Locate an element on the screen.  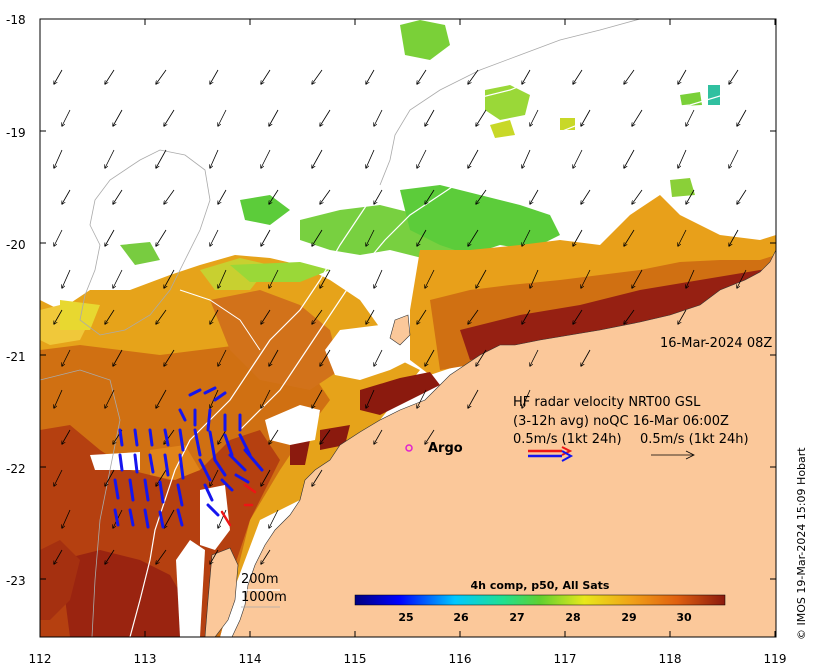
contour-label-200m: 200m is located at coordinates (259, 579).